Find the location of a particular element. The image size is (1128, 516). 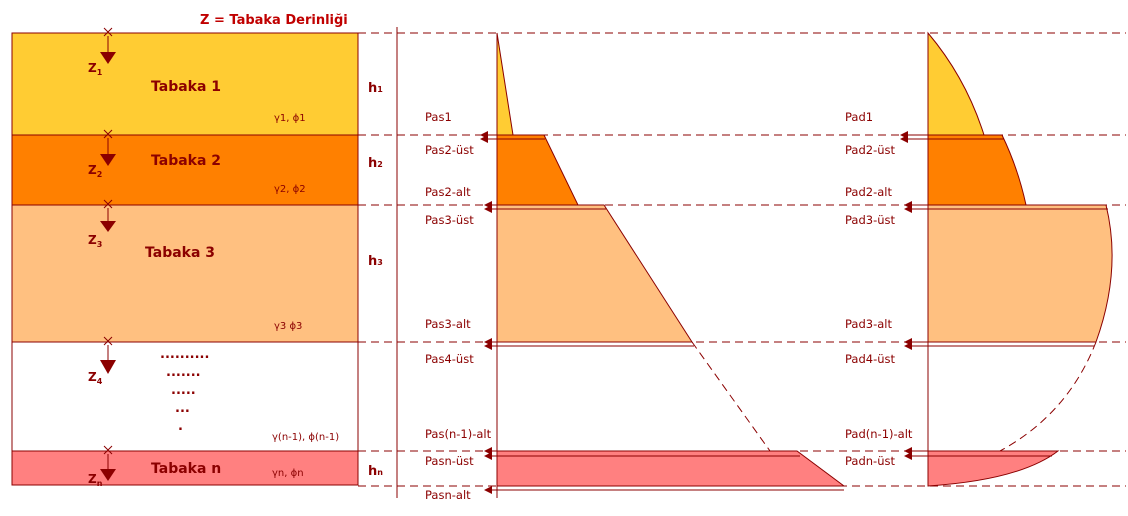

pas-1-main: P is located at coordinates (428, 117).